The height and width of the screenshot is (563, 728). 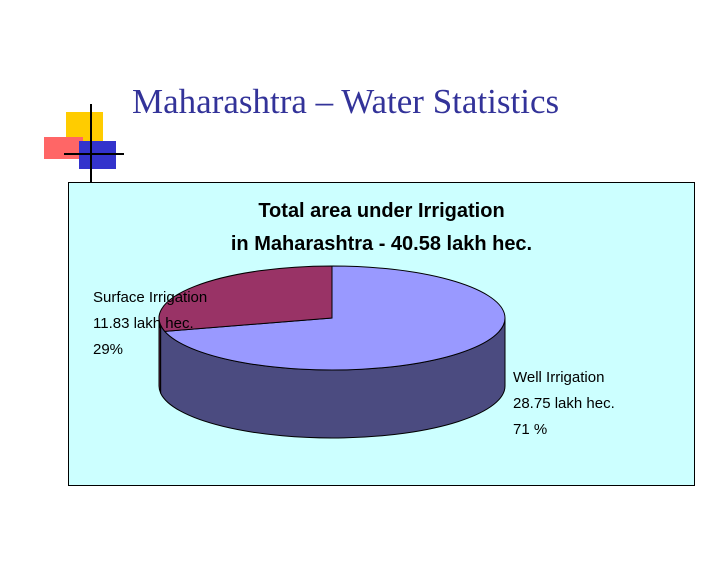 What do you see at coordinates (245, 298) in the screenshot?
I see `pie-slice-surface` at bounding box center [245, 298].